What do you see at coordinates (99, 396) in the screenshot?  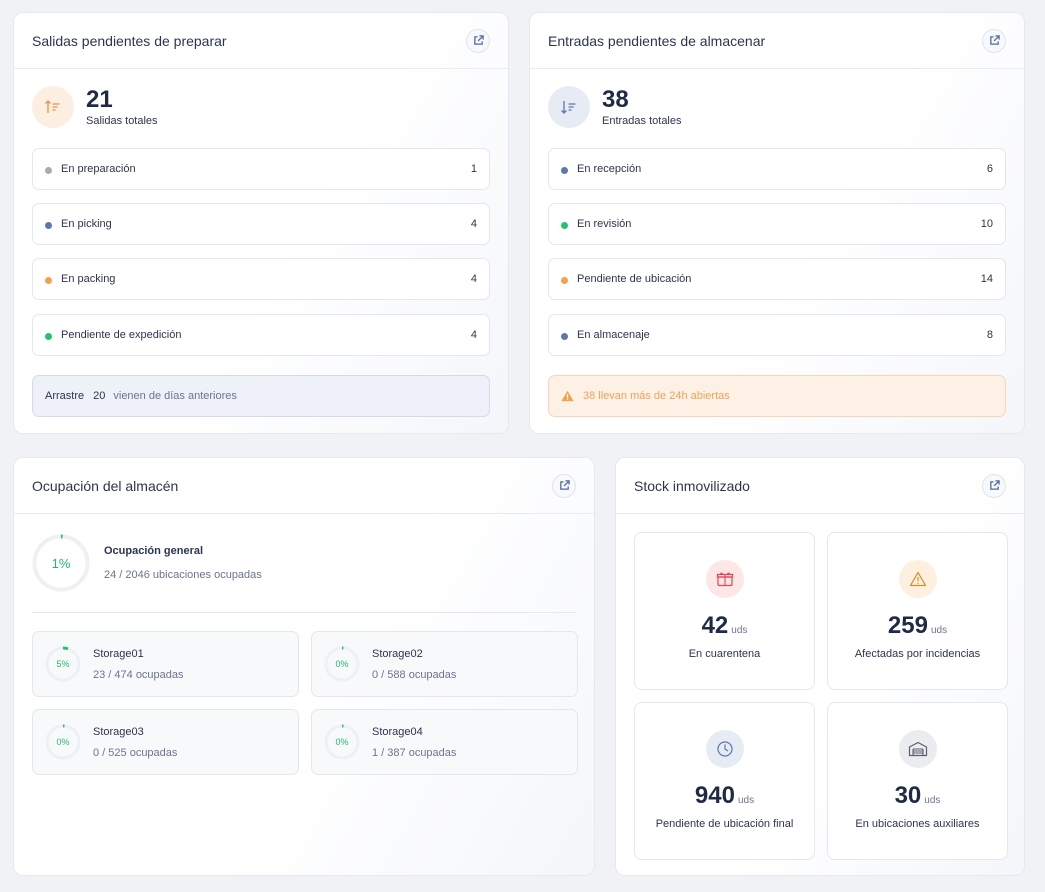 I see `carryover-count: 20` at bounding box center [99, 396].